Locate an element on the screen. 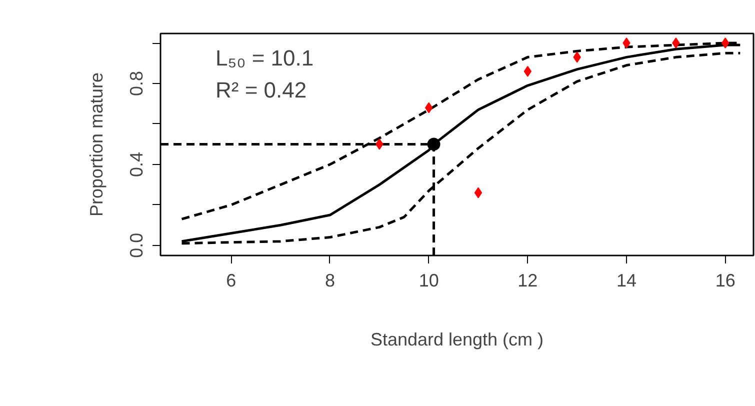 This screenshot has width=755, height=406. y-tick-label: 0.4 is located at coordinates (136, 164).